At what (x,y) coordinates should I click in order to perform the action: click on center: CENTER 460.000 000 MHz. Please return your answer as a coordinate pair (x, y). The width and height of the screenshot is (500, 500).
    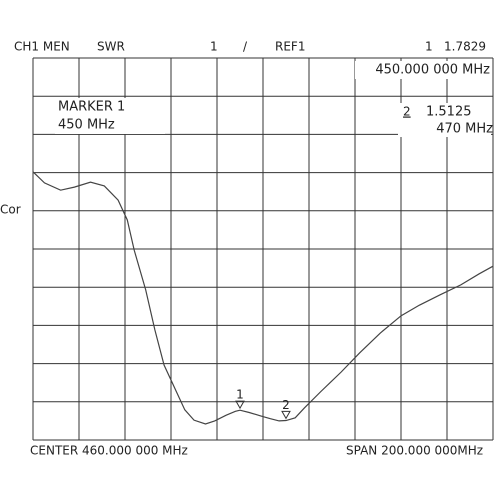
    Looking at the image, I should click on (109, 451).